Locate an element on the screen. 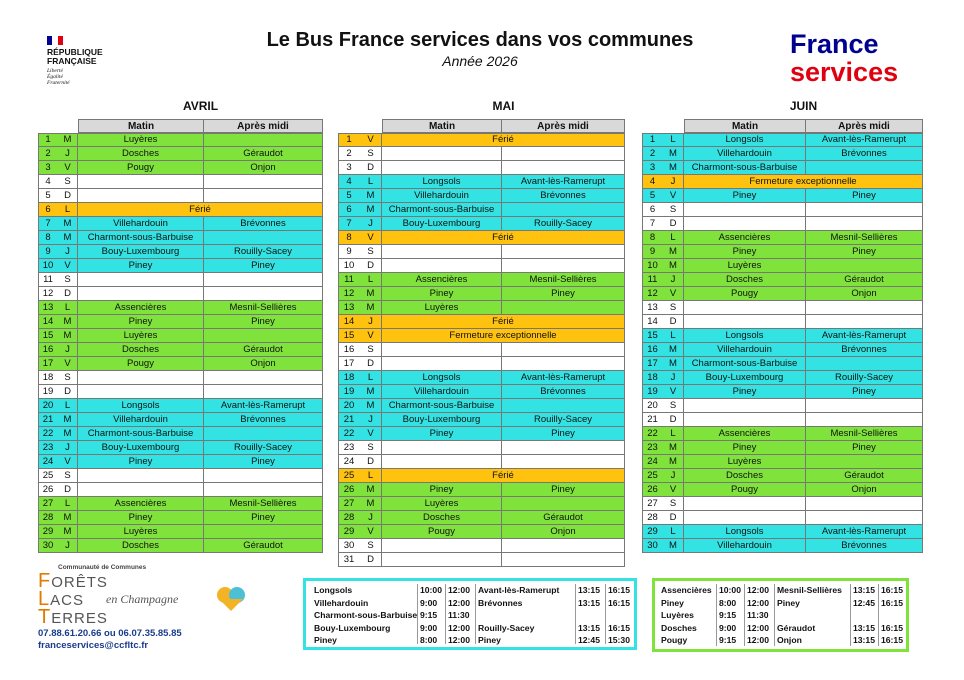 The image size is (964, 680). afternoon-stop: Rouilly-Sacey is located at coordinates (864, 378).